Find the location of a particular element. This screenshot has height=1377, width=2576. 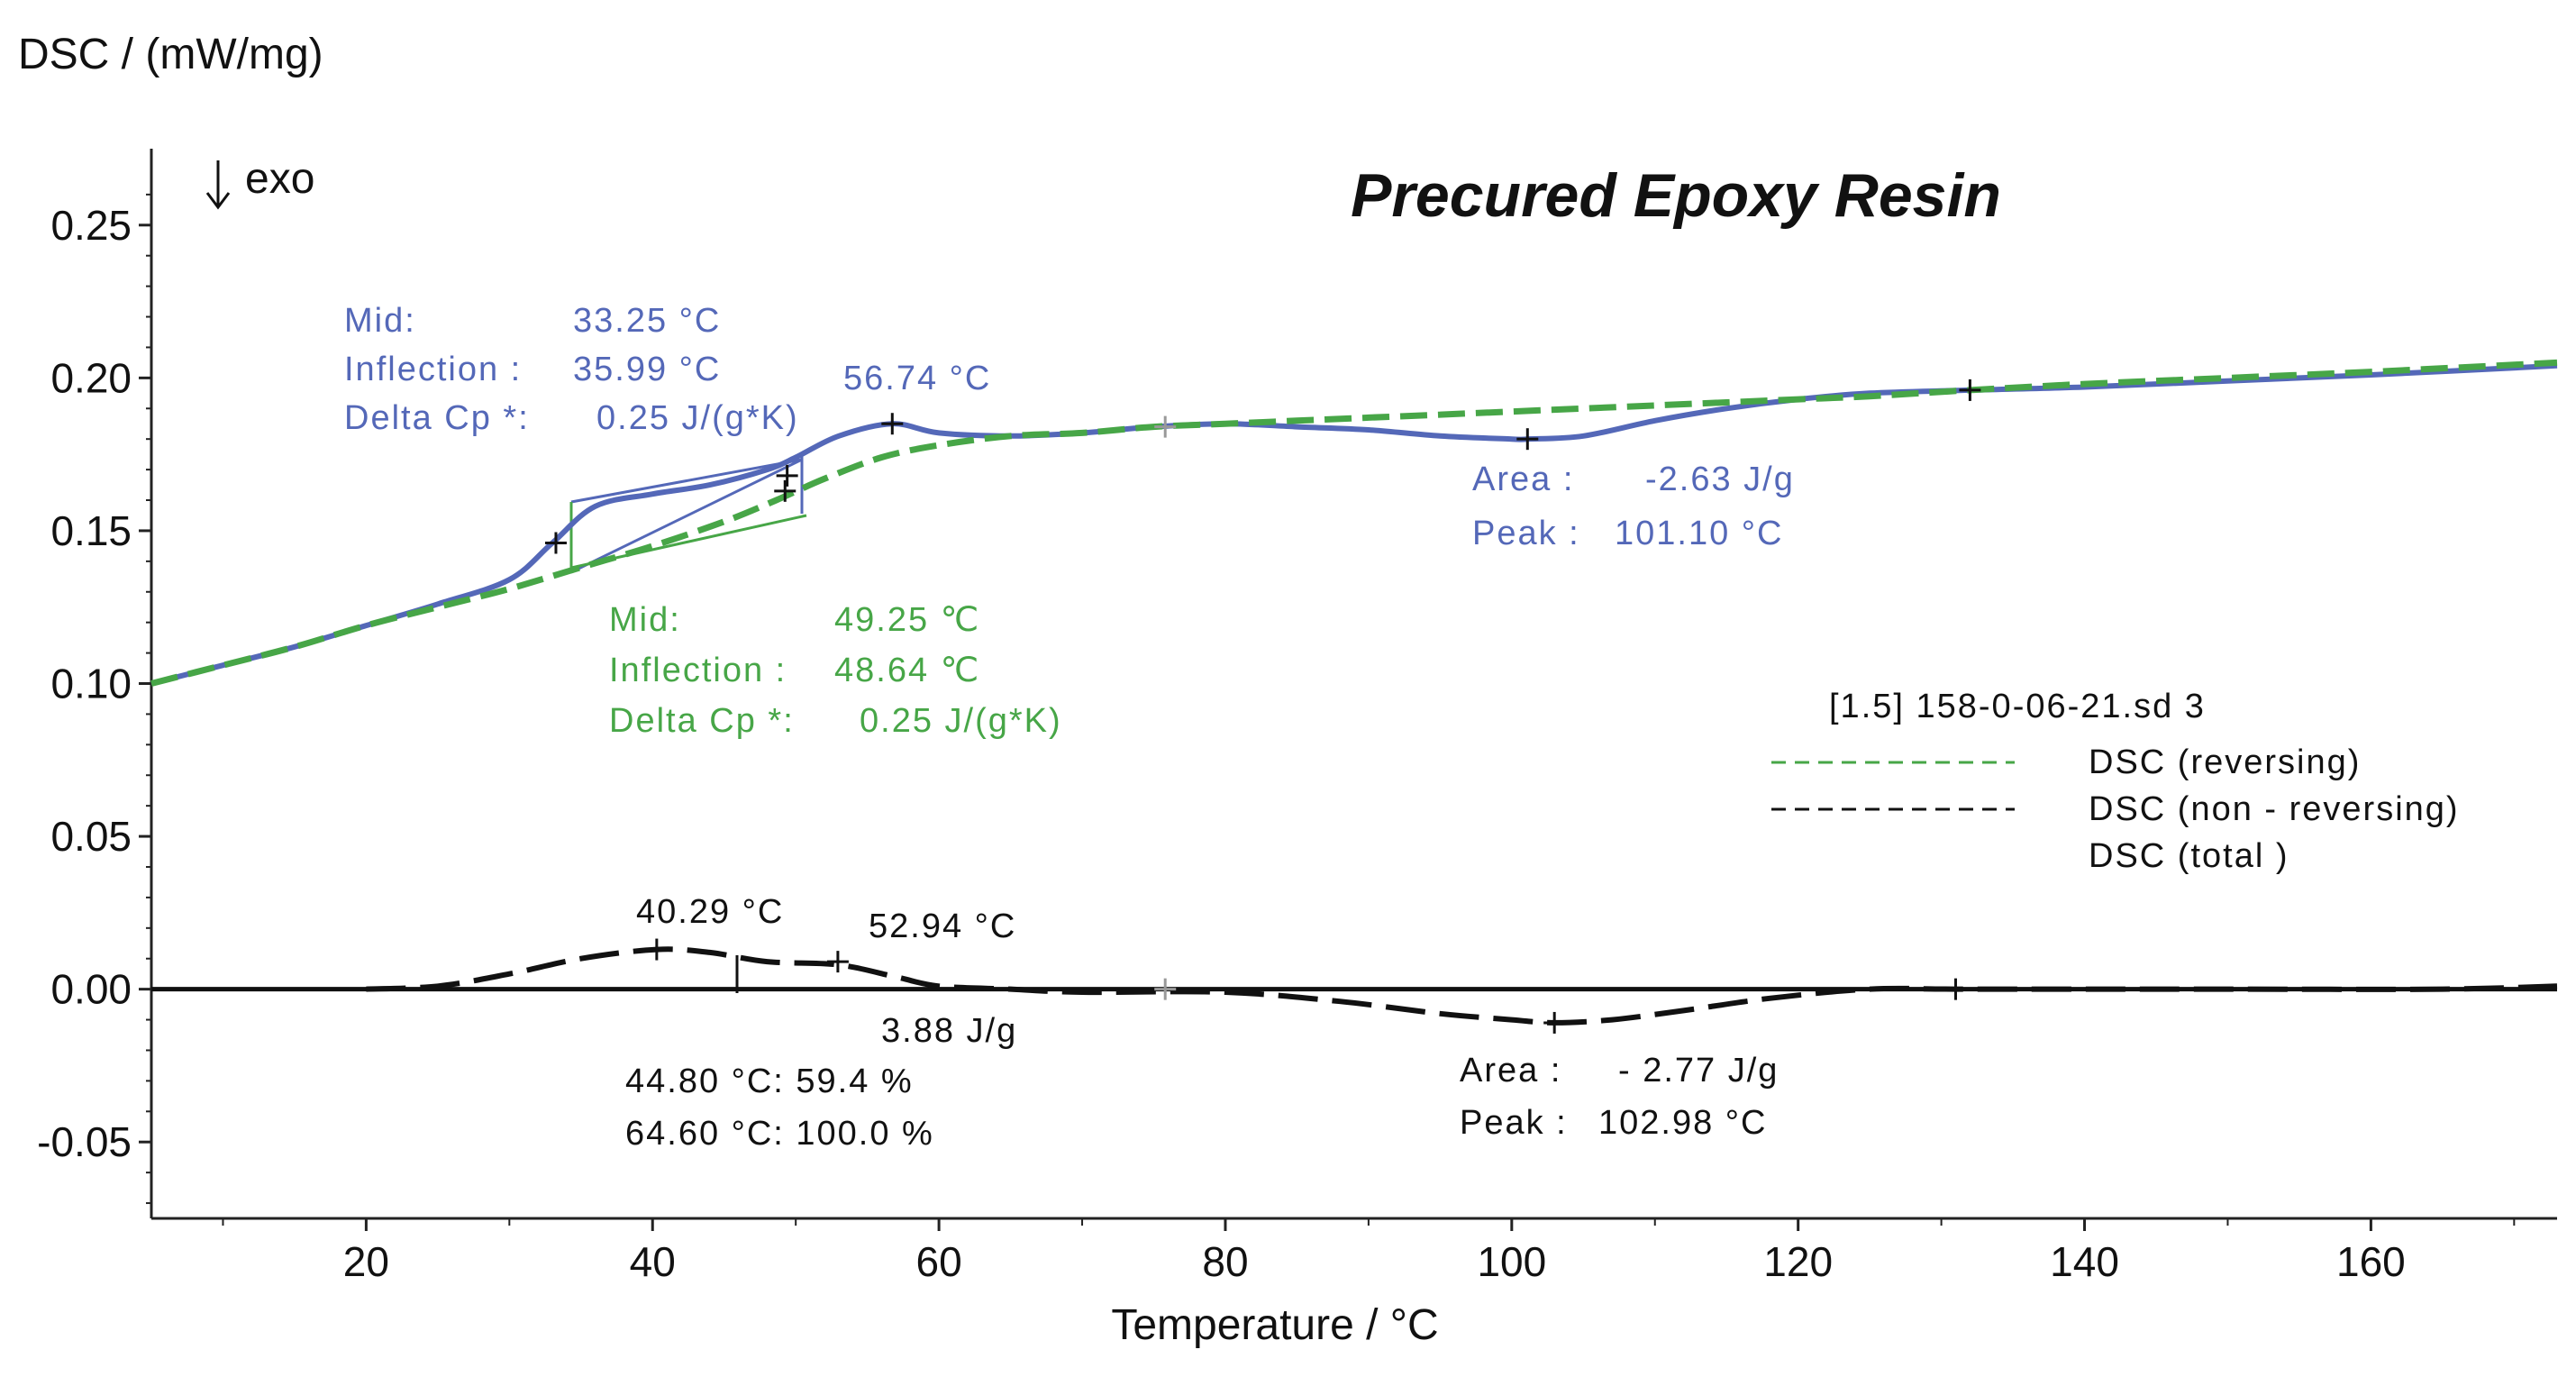

exo-direction-indicator: exo is located at coordinates (259, 182).